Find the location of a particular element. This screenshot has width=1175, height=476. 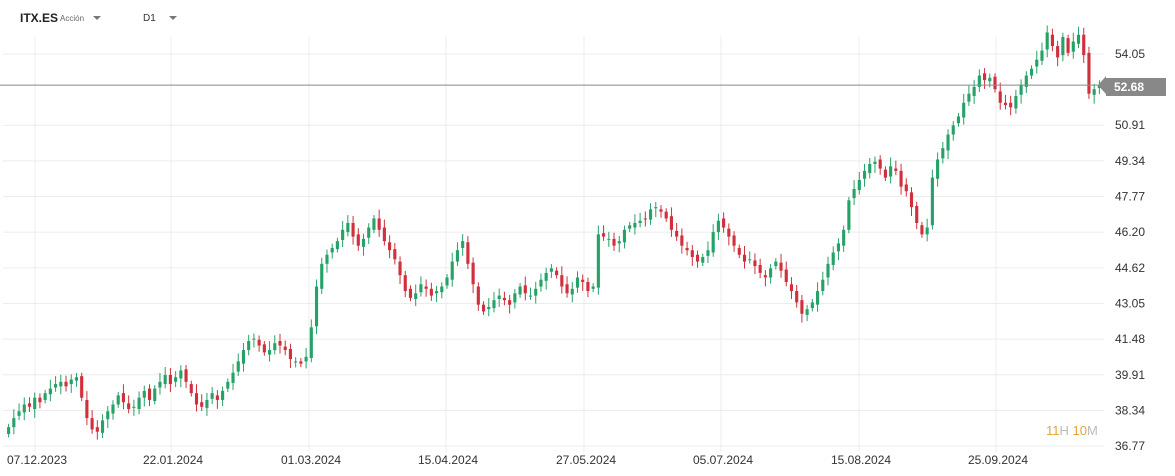

timer-minutes-unit: M is located at coordinates (1092, 430).